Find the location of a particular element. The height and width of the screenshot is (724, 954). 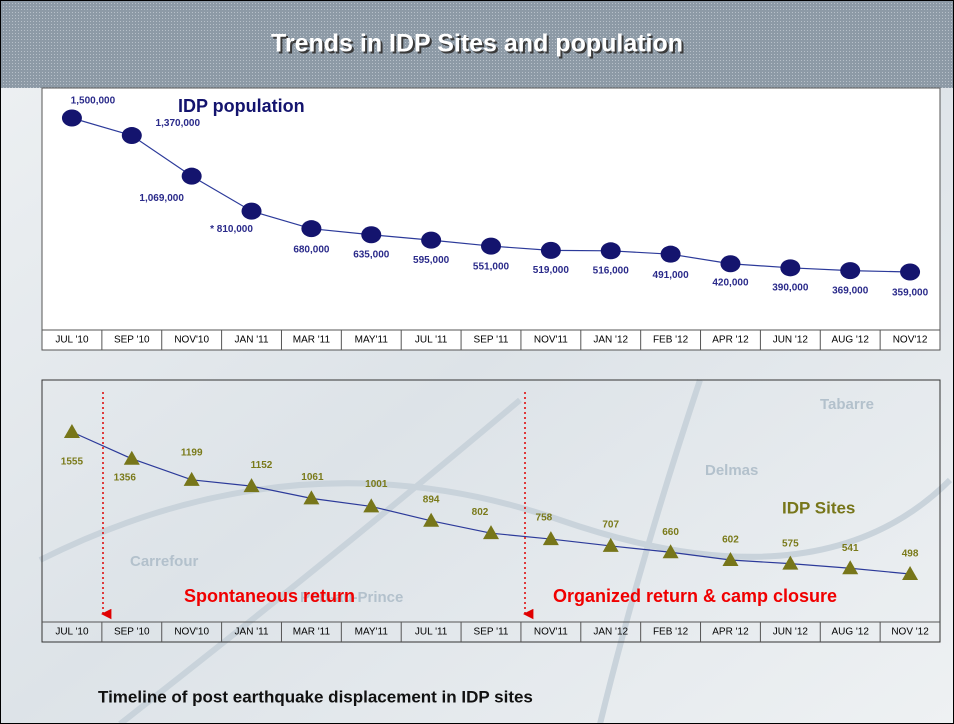

map-label: Tabarre is located at coordinates (847, 404).